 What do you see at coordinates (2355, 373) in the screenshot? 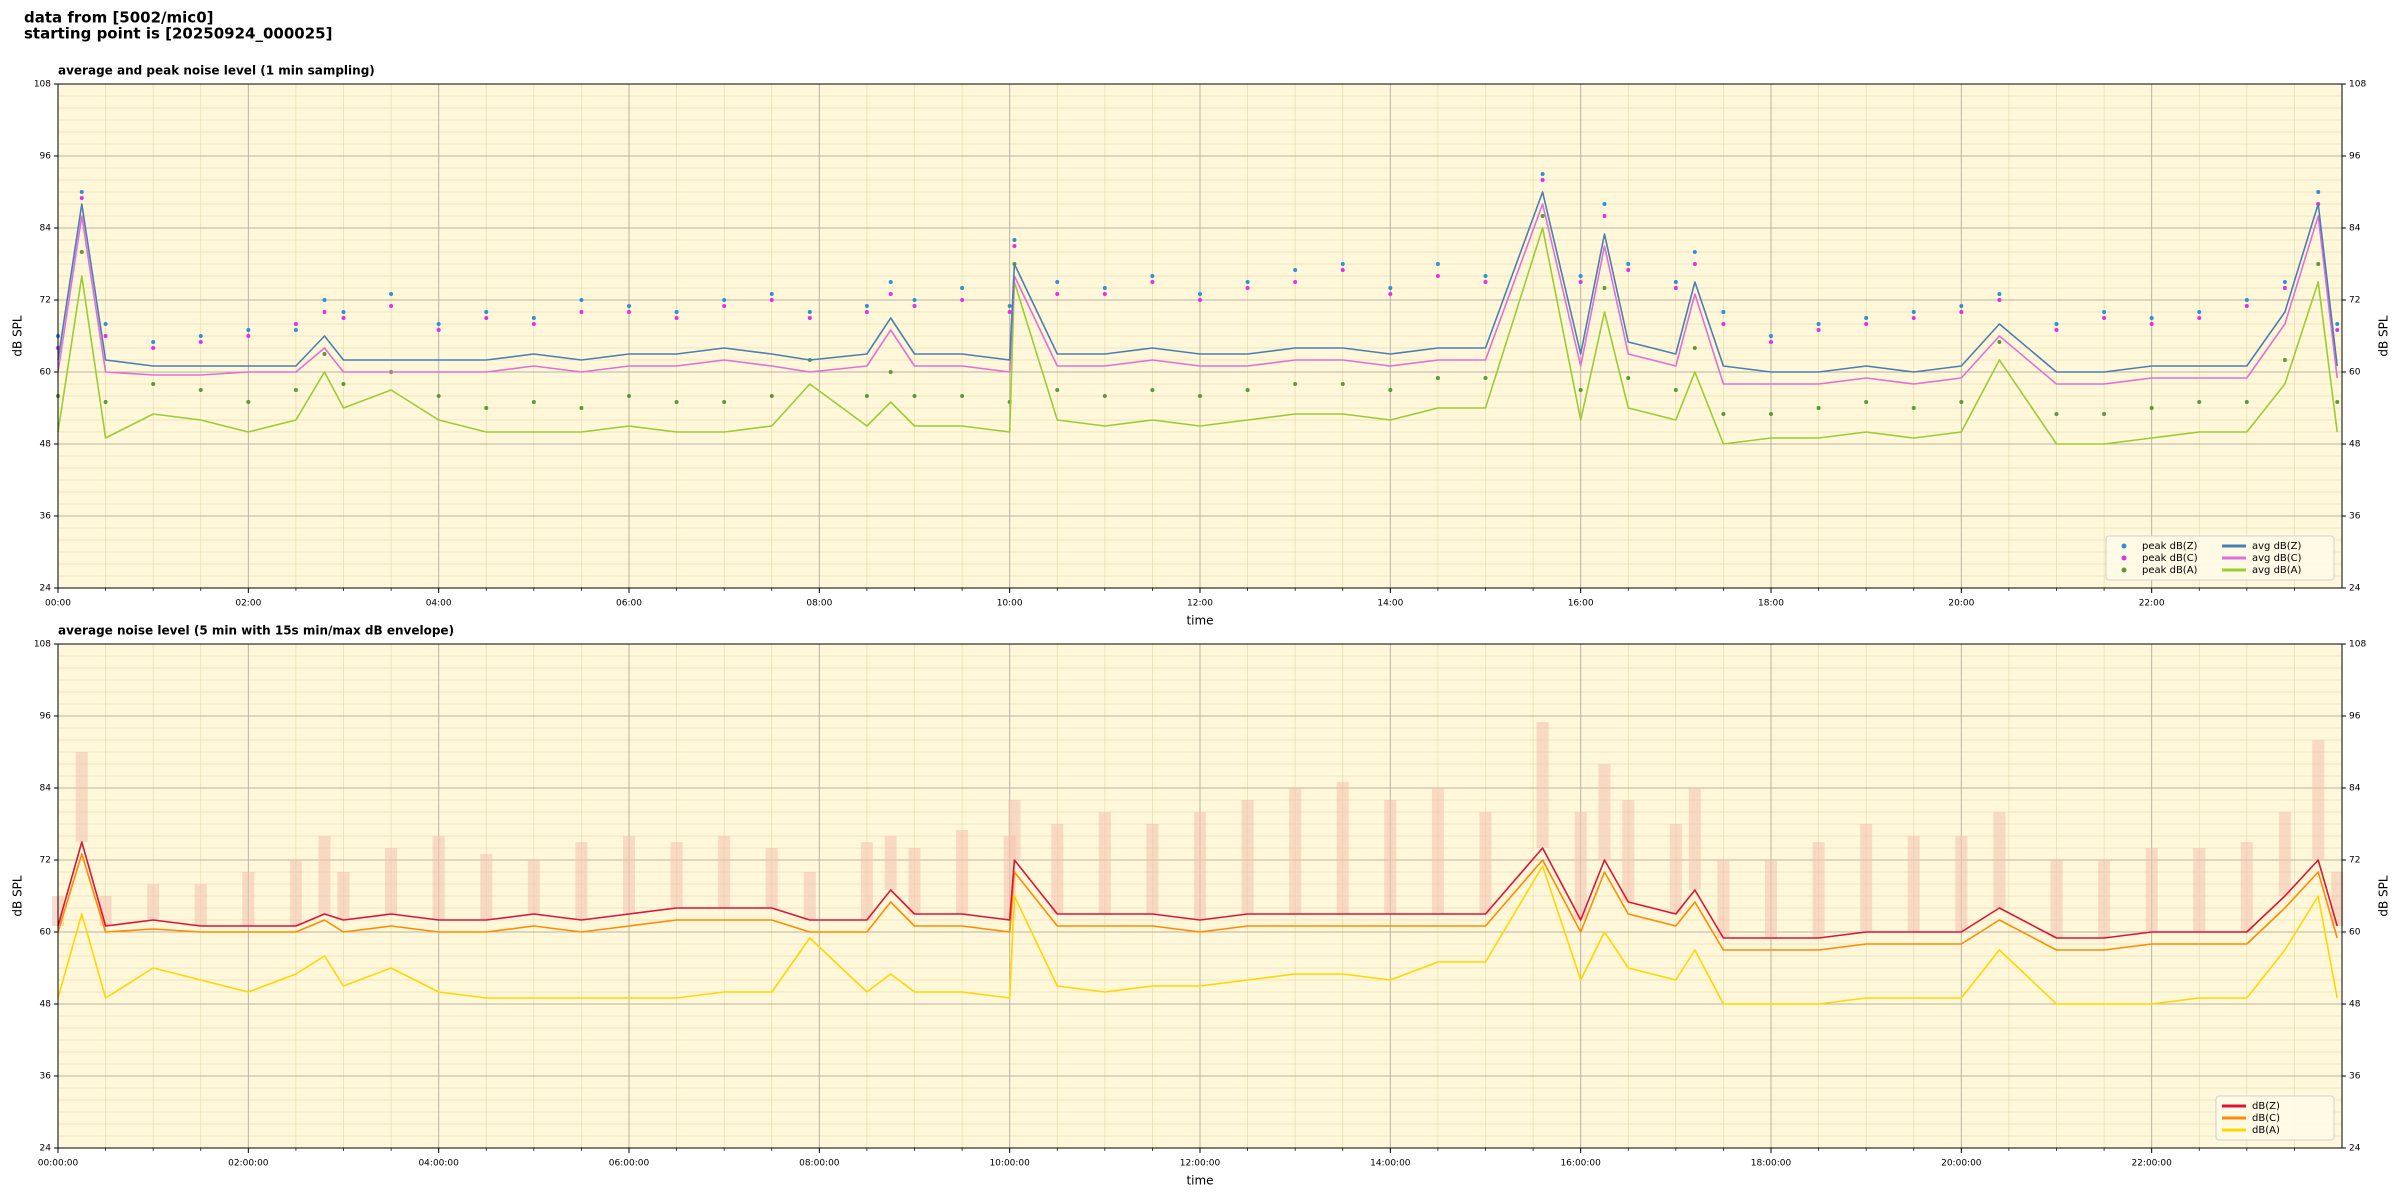
I see `y2-tick-label: 60` at bounding box center [2355, 373].